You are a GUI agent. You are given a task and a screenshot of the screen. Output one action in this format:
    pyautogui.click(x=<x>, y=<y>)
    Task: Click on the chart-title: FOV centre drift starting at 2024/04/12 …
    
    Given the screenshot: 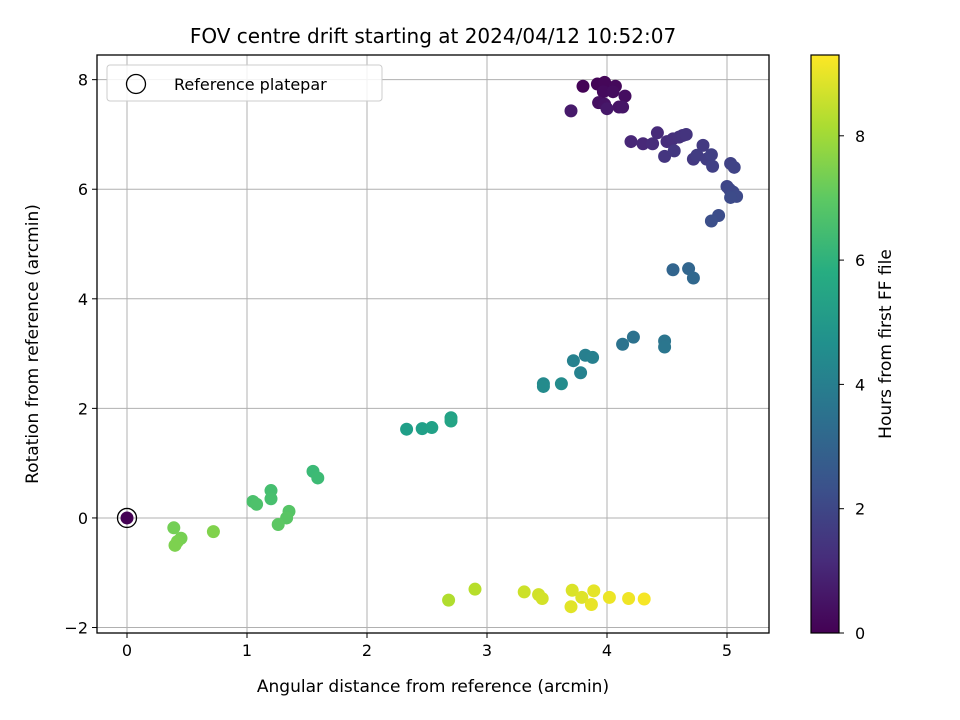 What is the action you would take?
    pyautogui.click(x=433, y=36)
    